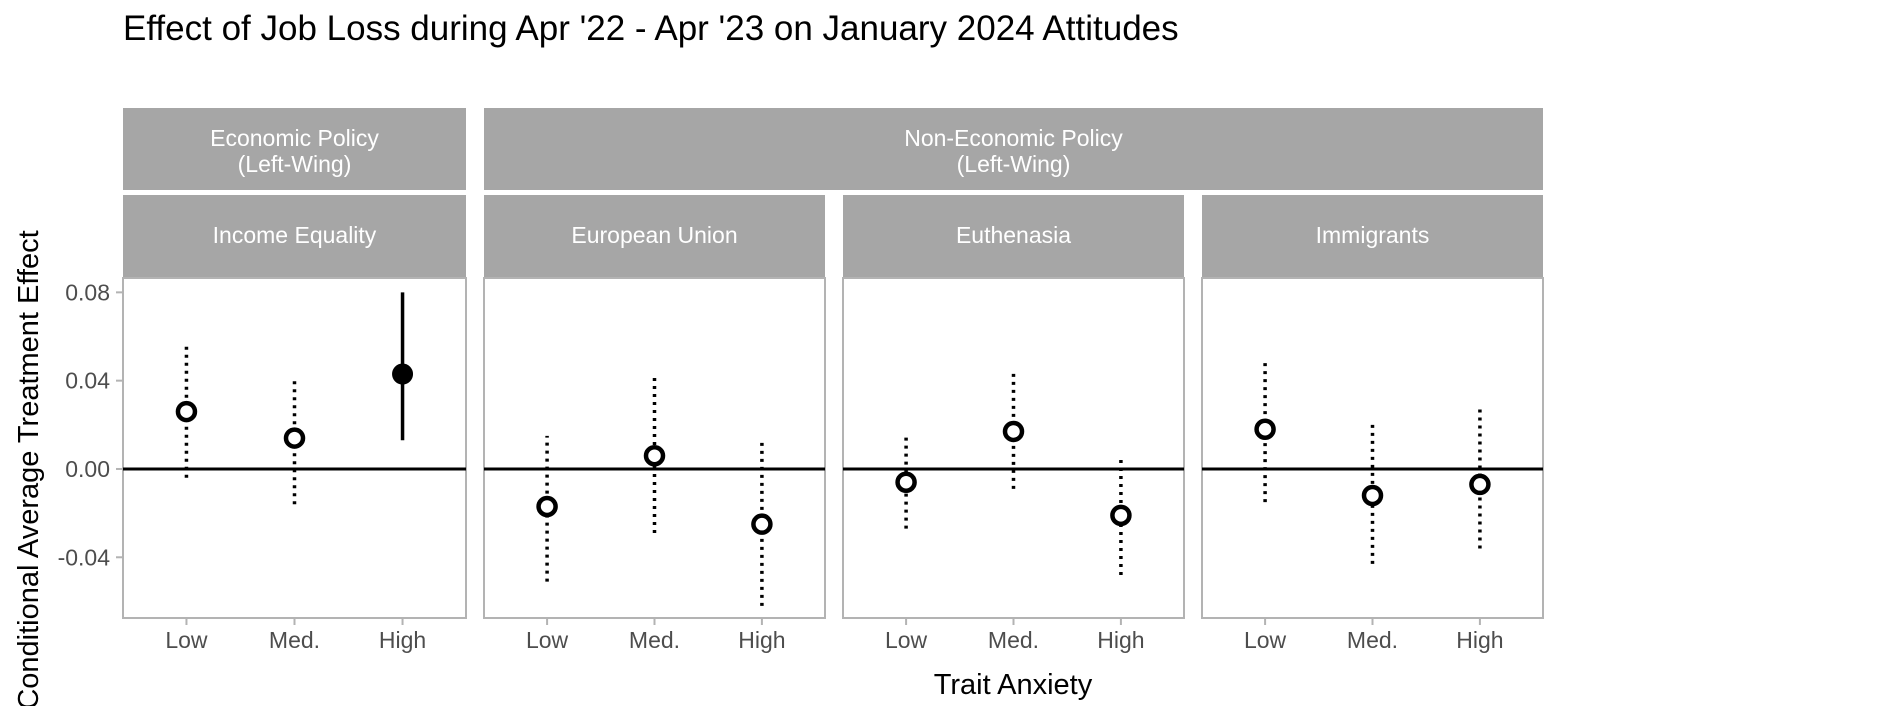  I want to click on facet-panel-european-union: European Union, so click(654, 407).